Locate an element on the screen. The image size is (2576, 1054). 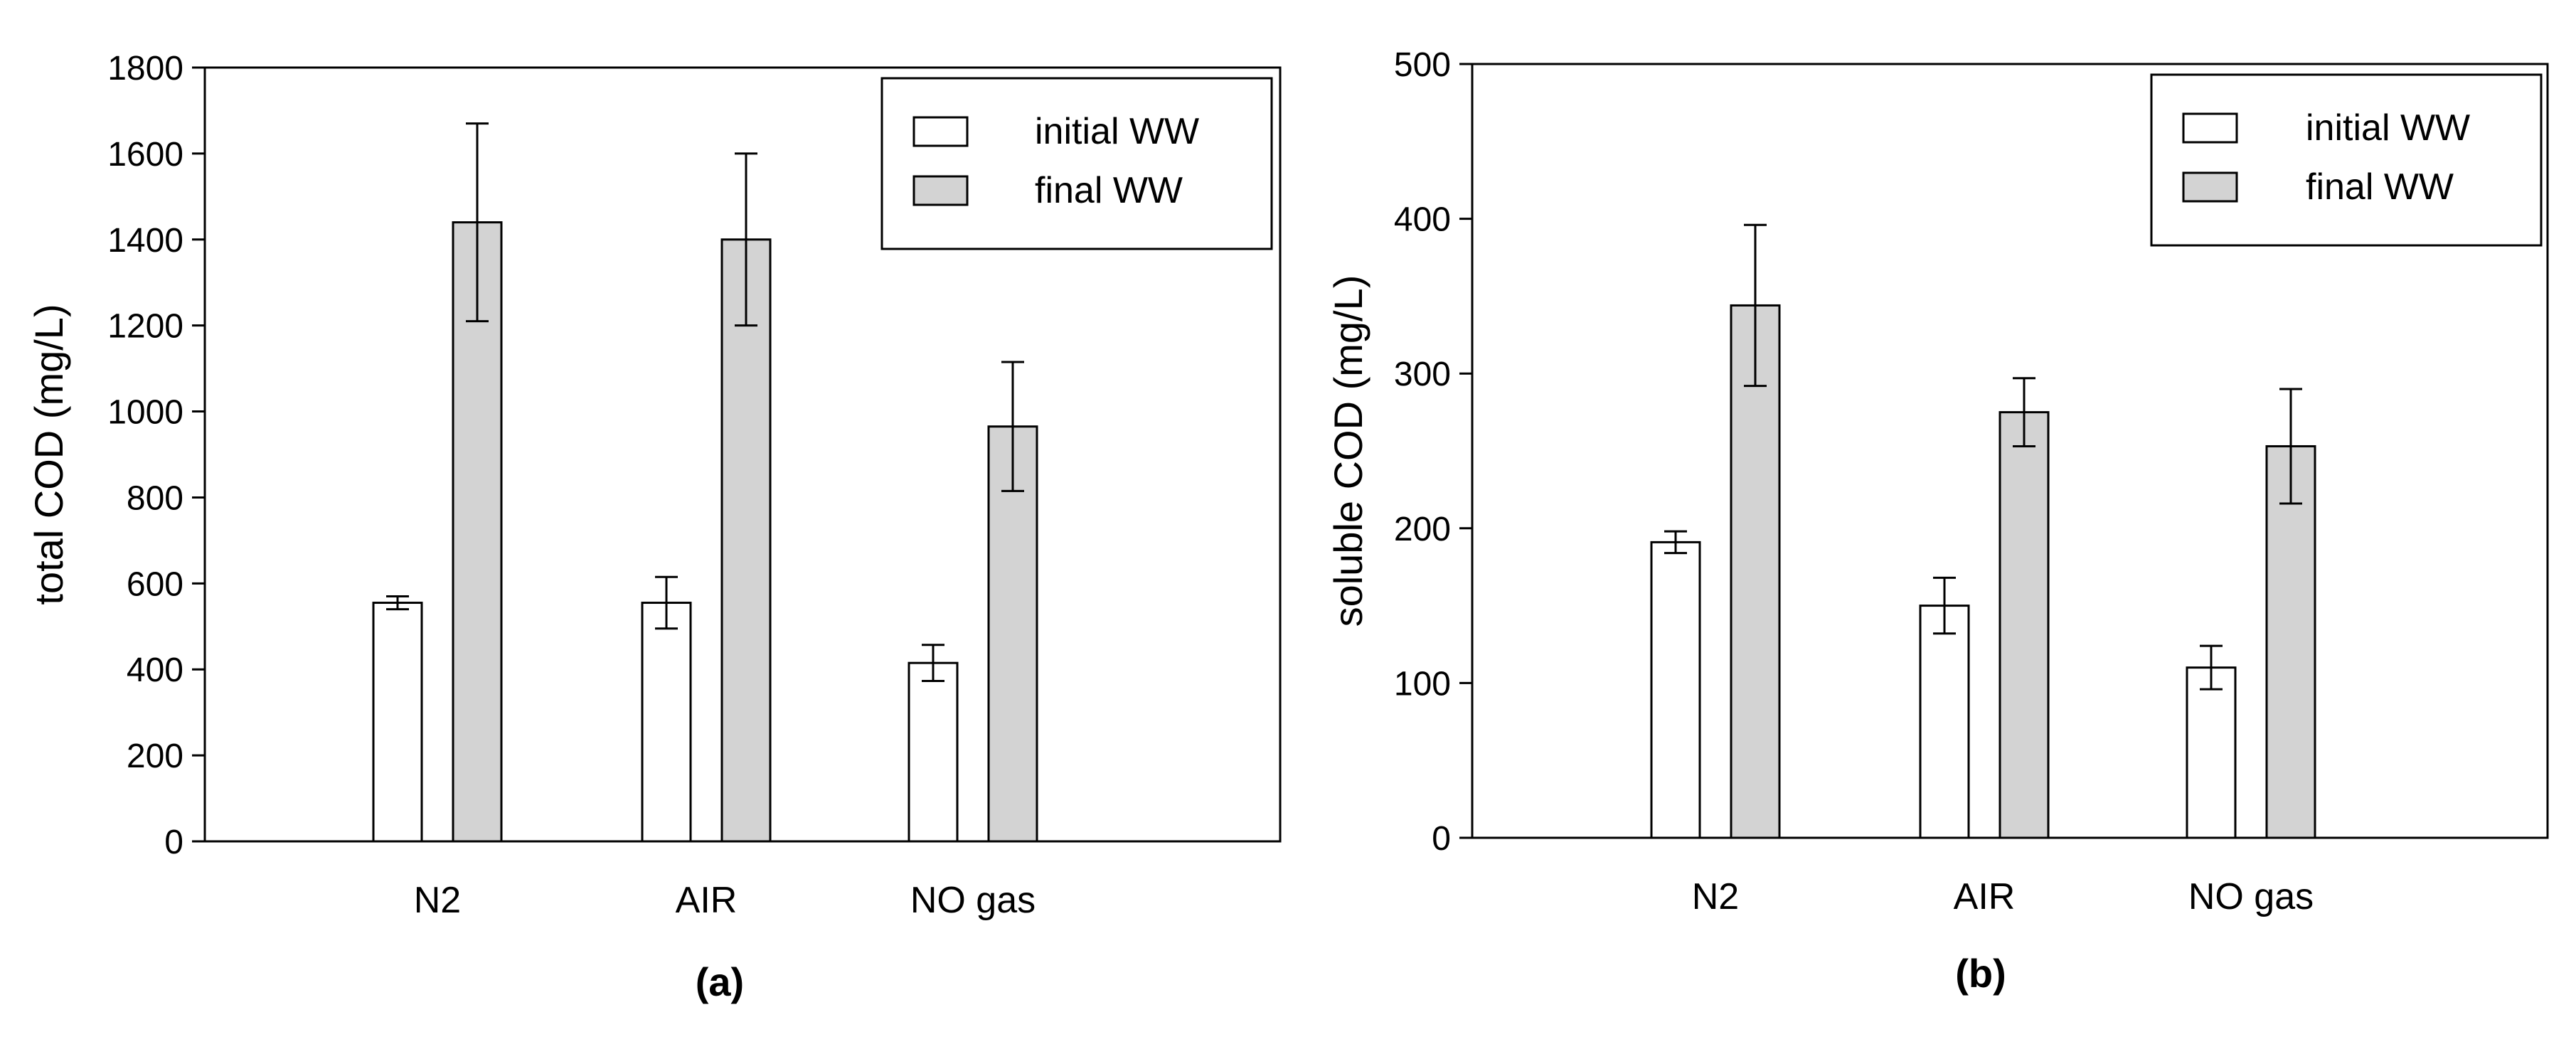
y-axis-title: total COD (mg/L) is located at coordinates (48, 454).